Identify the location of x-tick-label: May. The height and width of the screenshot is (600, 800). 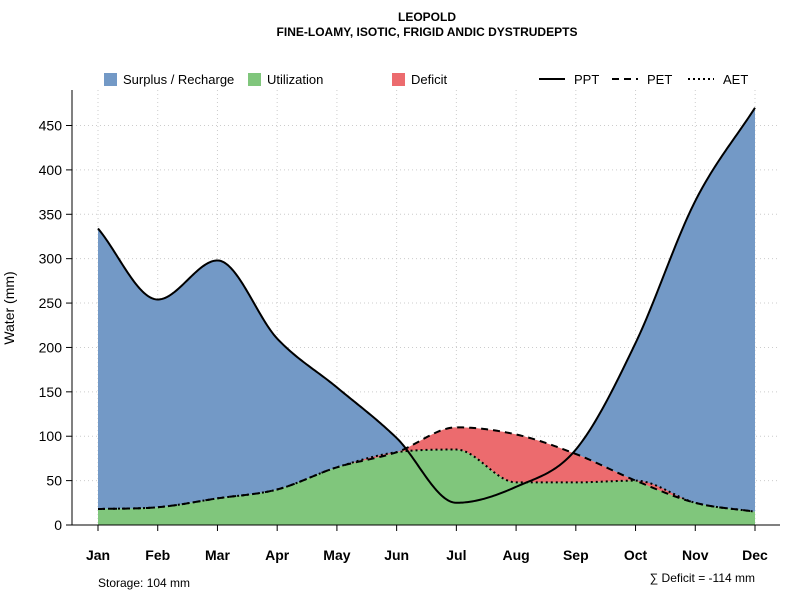
(336, 555).